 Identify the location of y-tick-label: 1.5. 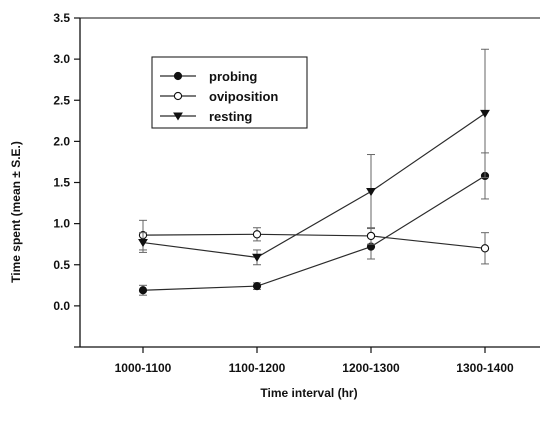
(61, 183).